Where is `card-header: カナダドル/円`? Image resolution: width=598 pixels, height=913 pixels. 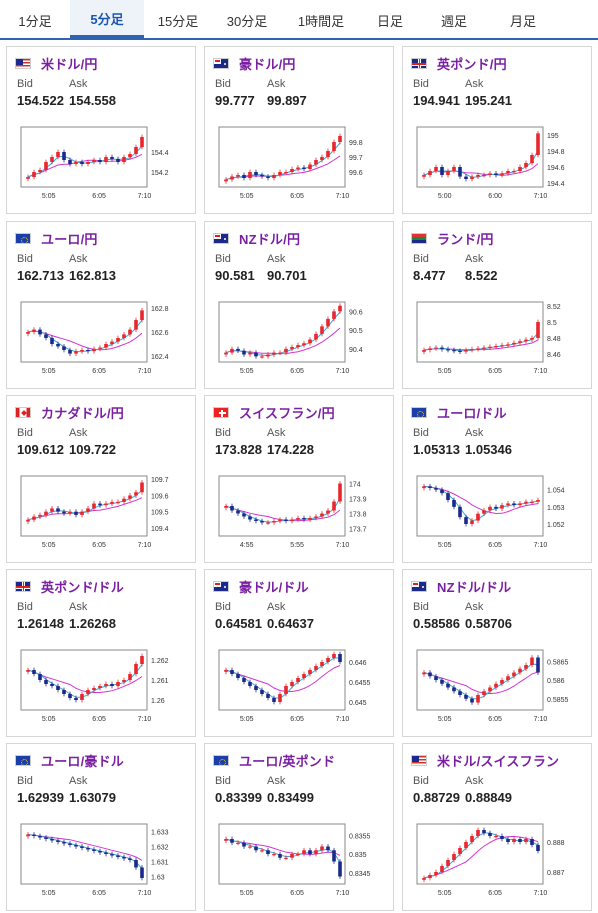
card-header: カナダドル/円 is located at coordinates (69, 412).